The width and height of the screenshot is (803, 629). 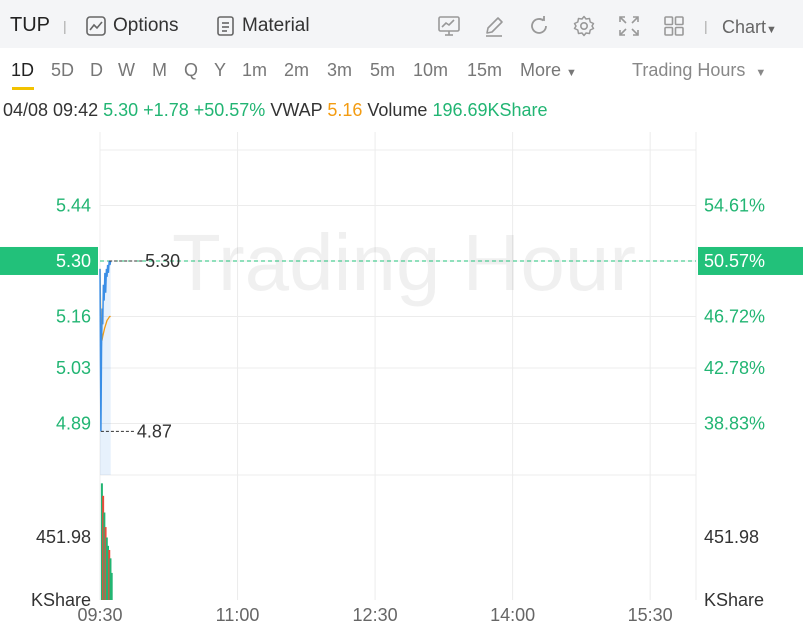 What do you see at coordinates (734, 423) in the screenshot?
I see `pct-axis-label: 38.83%` at bounding box center [734, 423].